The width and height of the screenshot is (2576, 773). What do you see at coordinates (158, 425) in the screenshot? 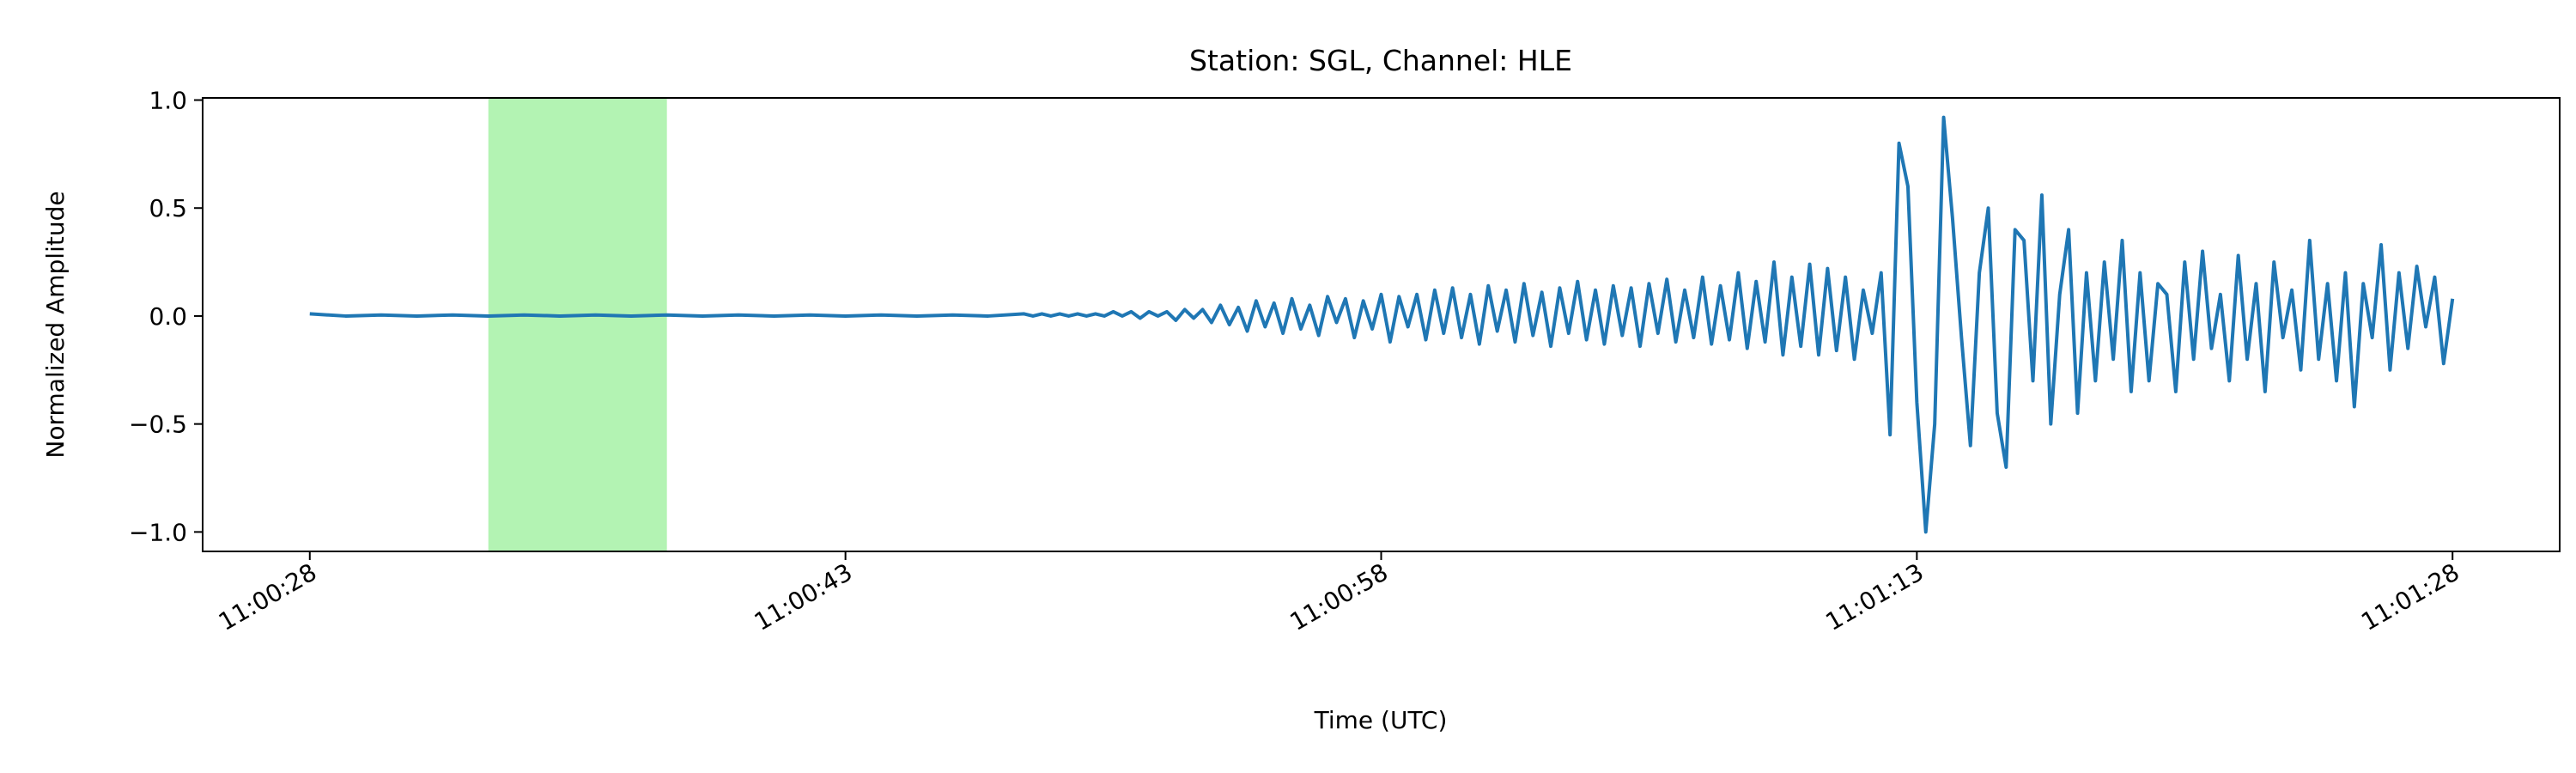
I see `y-tick-label: −0.5` at bounding box center [158, 425].